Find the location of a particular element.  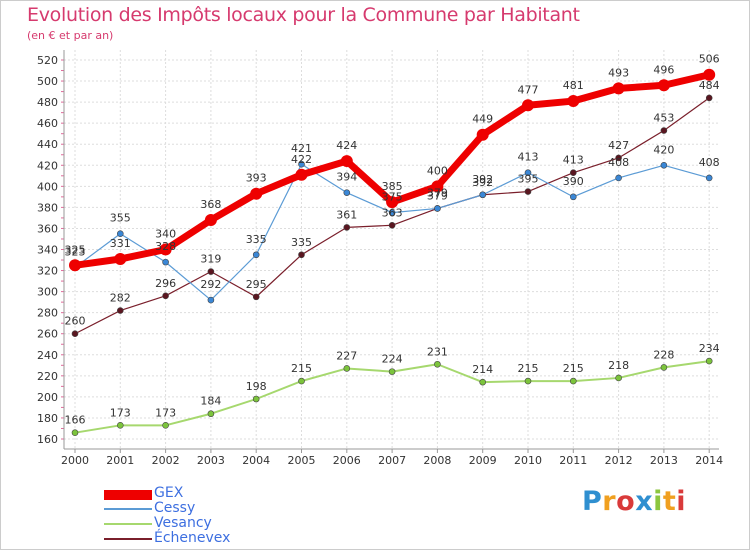

data-label: 390 is located at coordinates (573, 181).